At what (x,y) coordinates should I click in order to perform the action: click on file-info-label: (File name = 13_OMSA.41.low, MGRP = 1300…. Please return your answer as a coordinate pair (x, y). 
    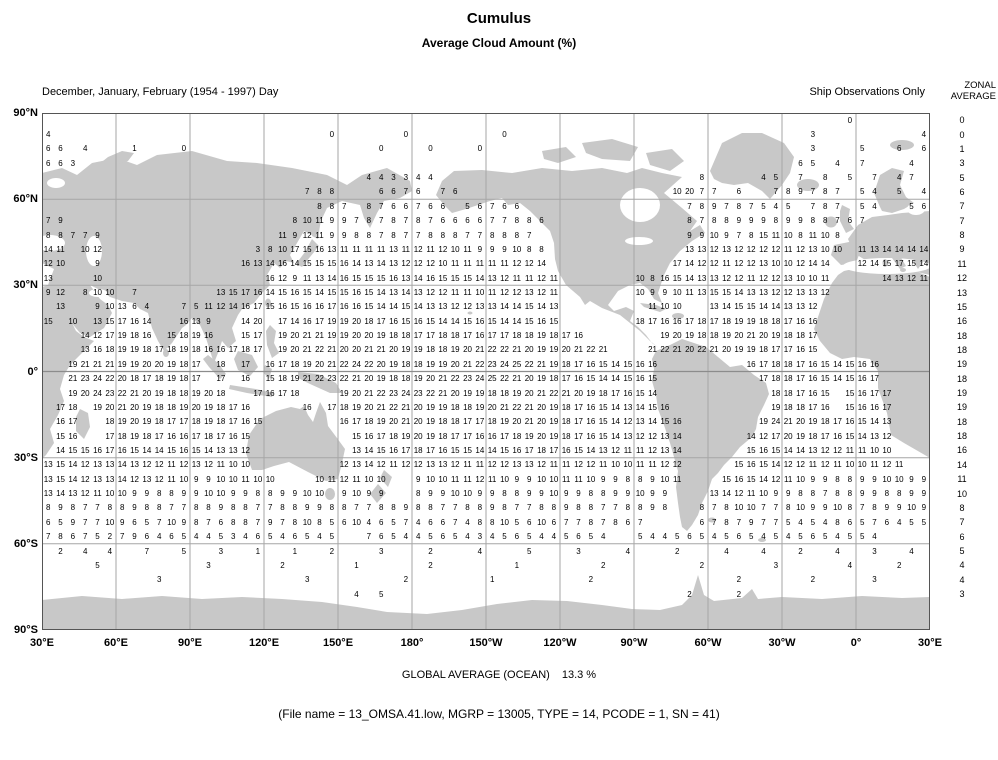
    Looking at the image, I should click on (499, 714).